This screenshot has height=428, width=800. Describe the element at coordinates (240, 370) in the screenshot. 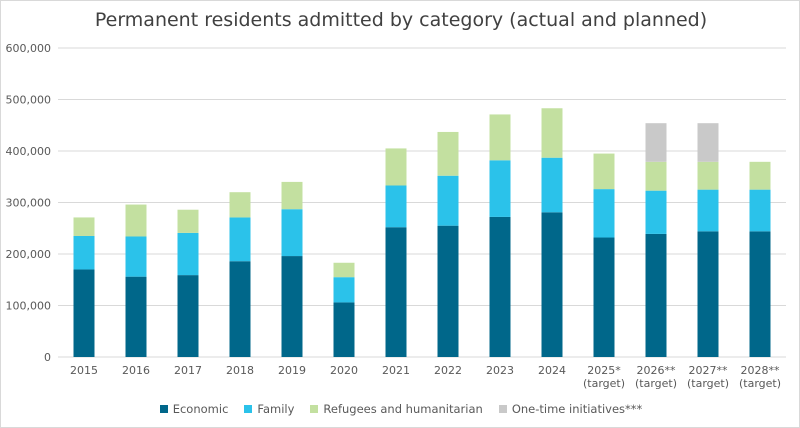

I see `x-tick-label: 2018` at that location.